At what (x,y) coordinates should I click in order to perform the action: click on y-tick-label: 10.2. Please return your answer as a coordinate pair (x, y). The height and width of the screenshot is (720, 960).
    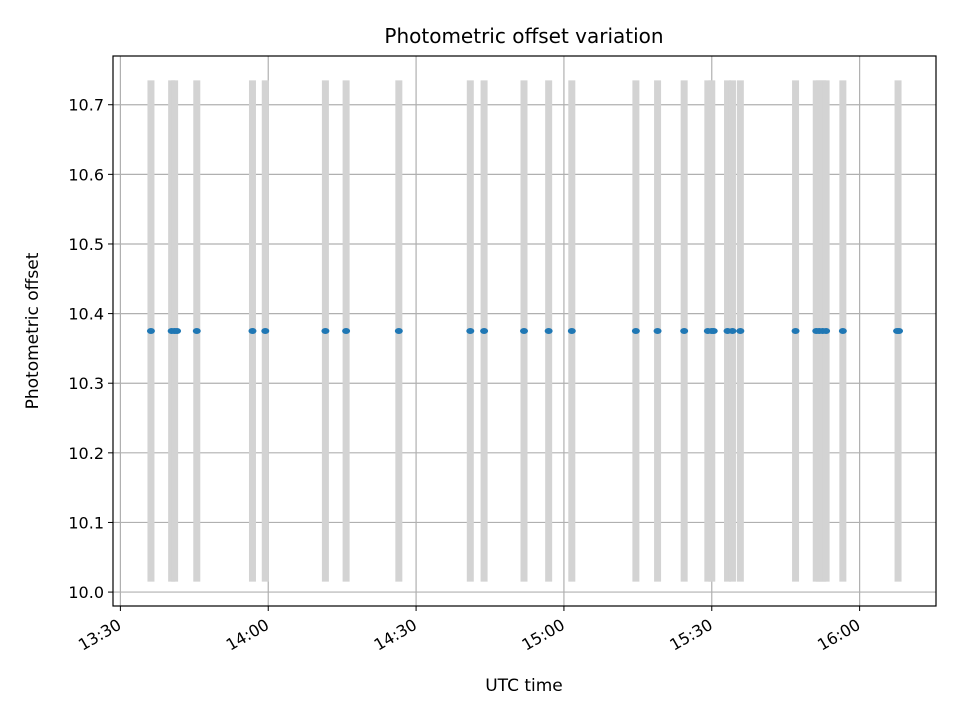
    Looking at the image, I should click on (86, 453).